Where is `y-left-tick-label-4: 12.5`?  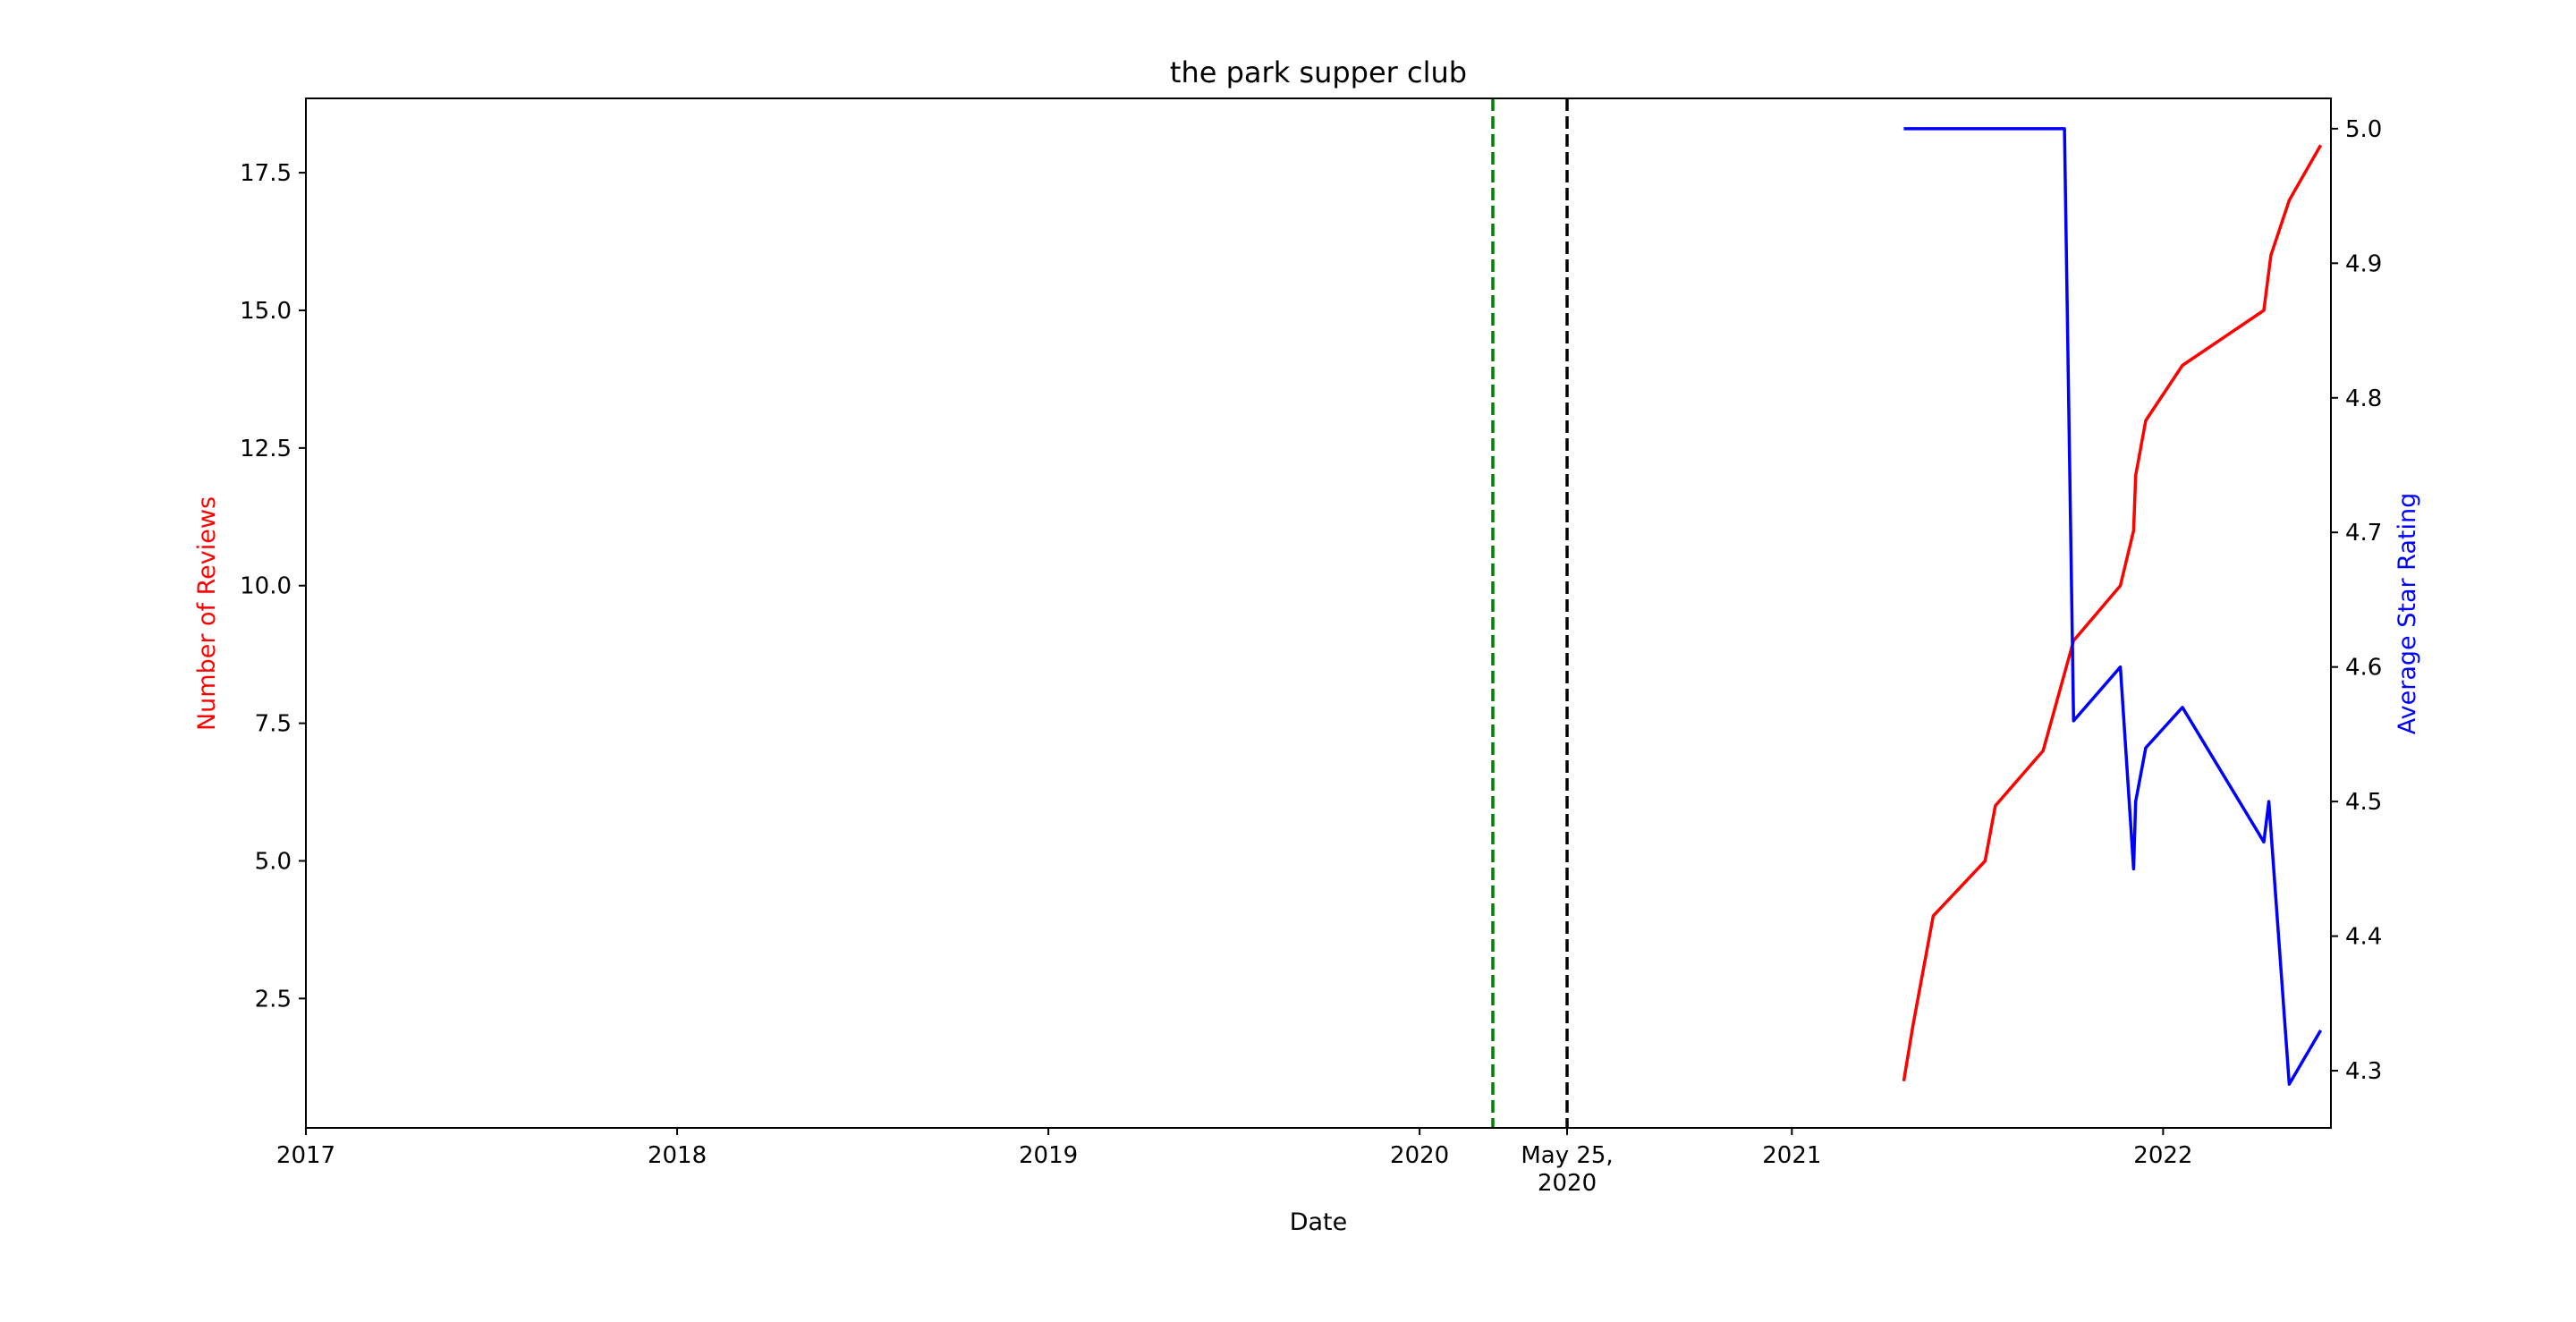
y-left-tick-label-4: 12.5 is located at coordinates (266, 449).